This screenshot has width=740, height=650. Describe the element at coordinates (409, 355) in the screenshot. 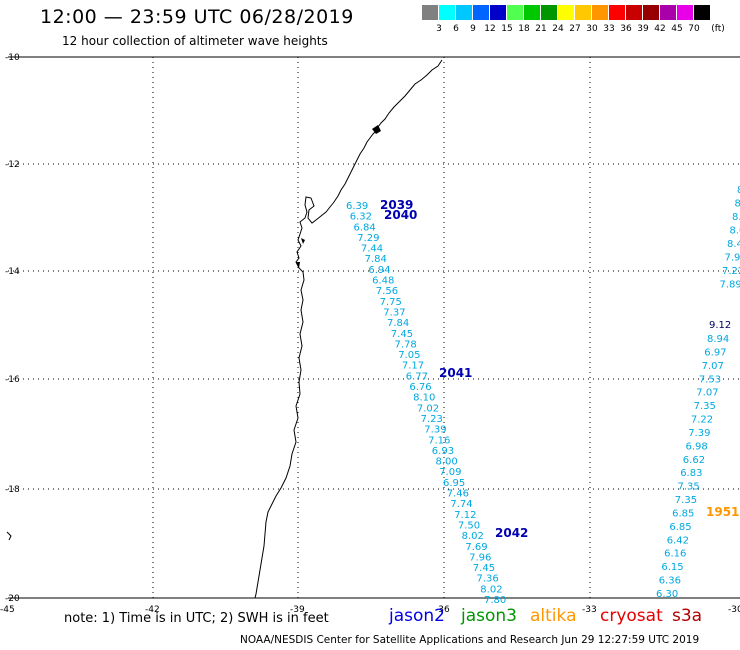

I see `swh-value: 7.05` at that location.